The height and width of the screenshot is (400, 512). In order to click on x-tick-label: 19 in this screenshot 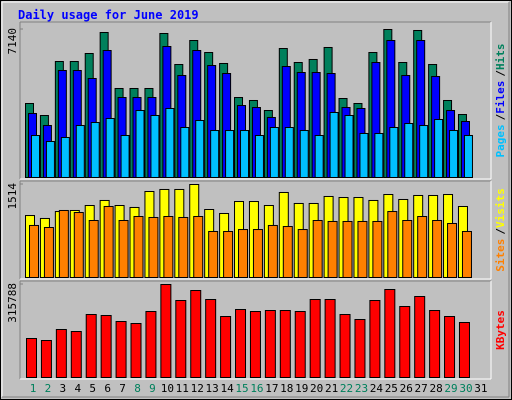, I will do `click(301, 388)`.